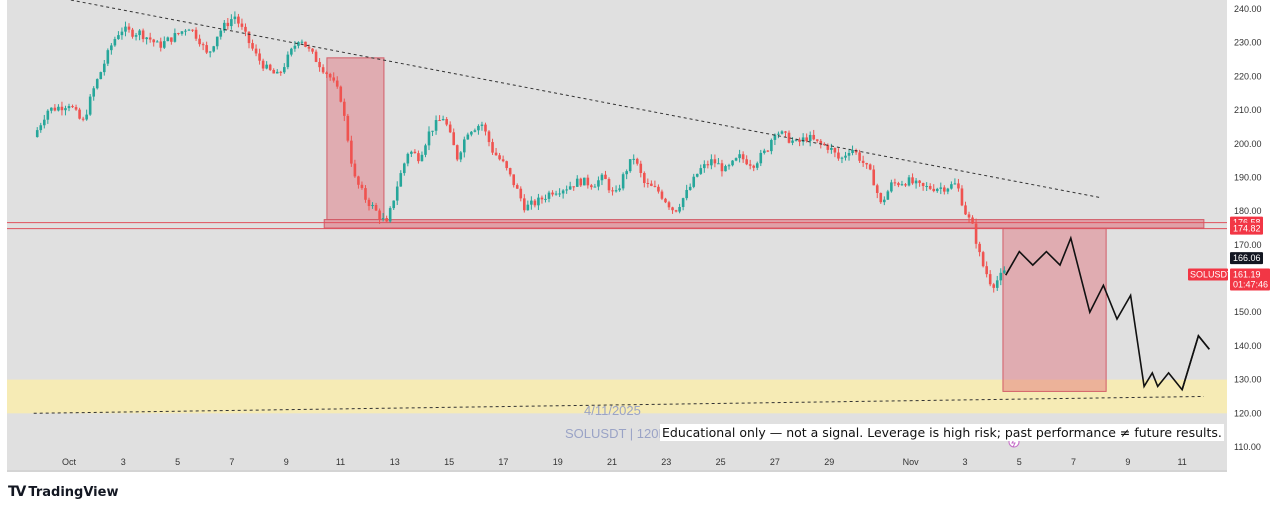  What do you see at coordinates (775, 462) in the screenshot?
I see `x-tick-label-13: 27` at bounding box center [775, 462].